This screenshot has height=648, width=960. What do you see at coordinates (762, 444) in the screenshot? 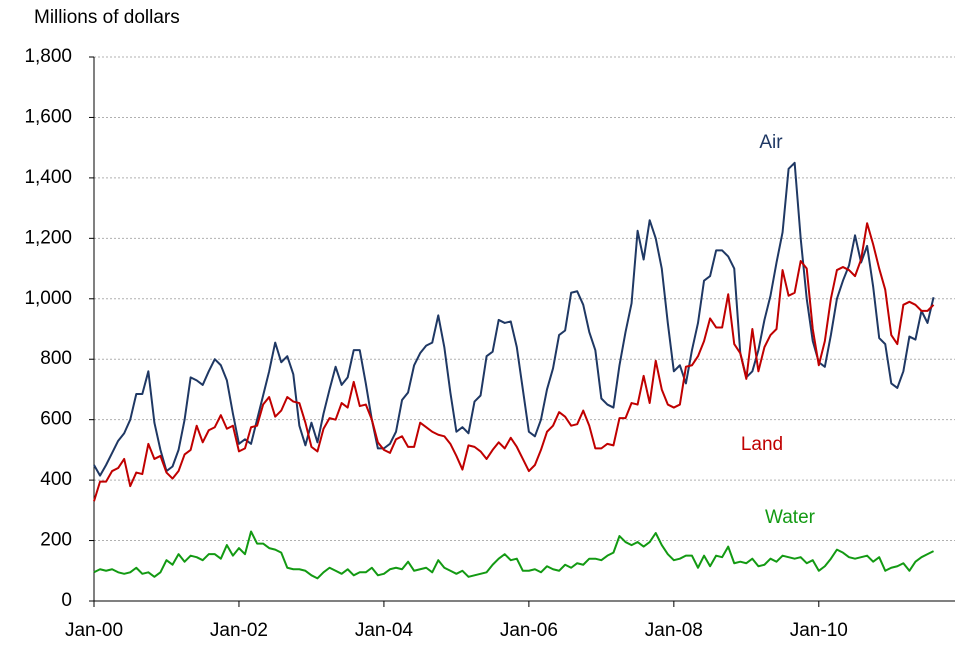
I see `series-label: Land` at bounding box center [762, 444].